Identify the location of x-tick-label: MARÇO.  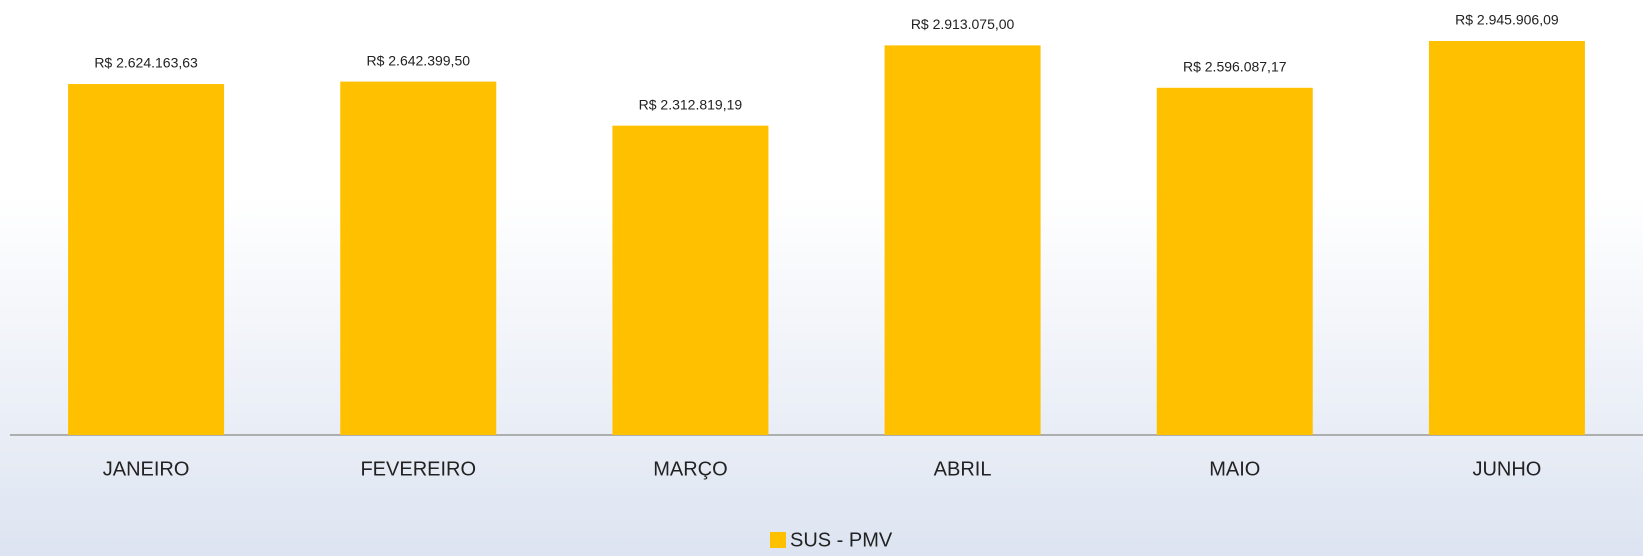
(690, 469).